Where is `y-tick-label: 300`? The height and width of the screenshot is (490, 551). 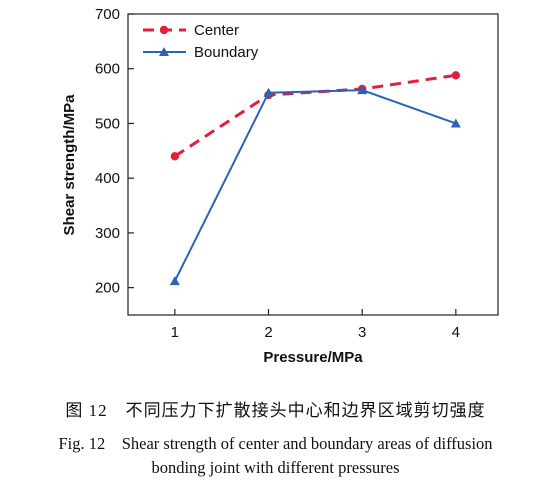
y-tick-label: 300 is located at coordinates (107, 233).